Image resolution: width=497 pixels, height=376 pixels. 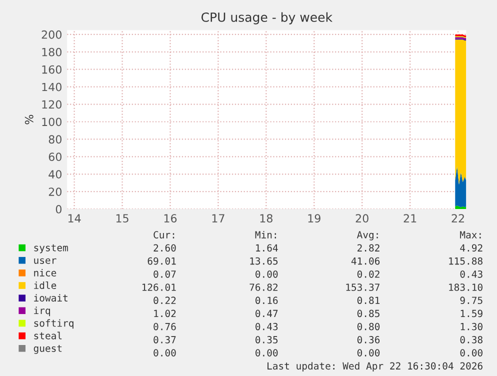 What do you see at coordinates (51, 249) in the screenshot?
I see `legend-label: system` at bounding box center [51, 249].